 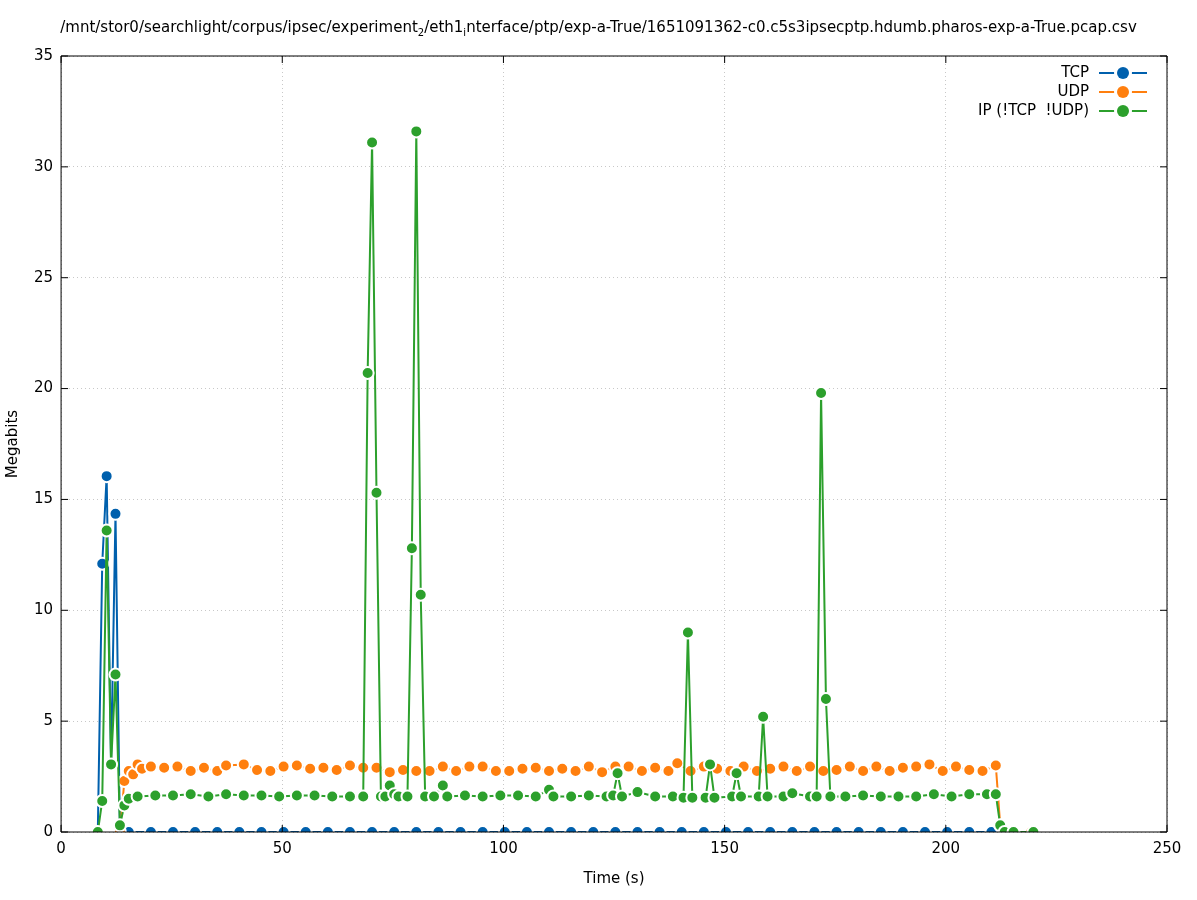 What do you see at coordinates (61, 847) in the screenshot?
I see `x-tick-label: 0` at bounding box center [61, 847].